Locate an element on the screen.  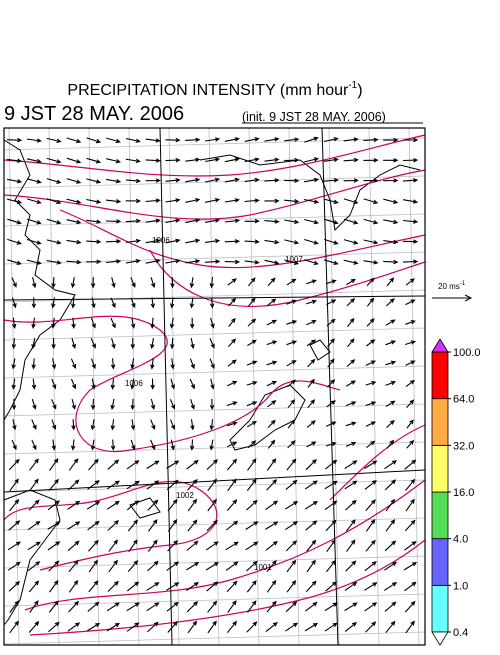
colorbar: 0.4 1.0 4.0 16.0 32.0 64.0 100.0 is located at coordinates (456, 492).